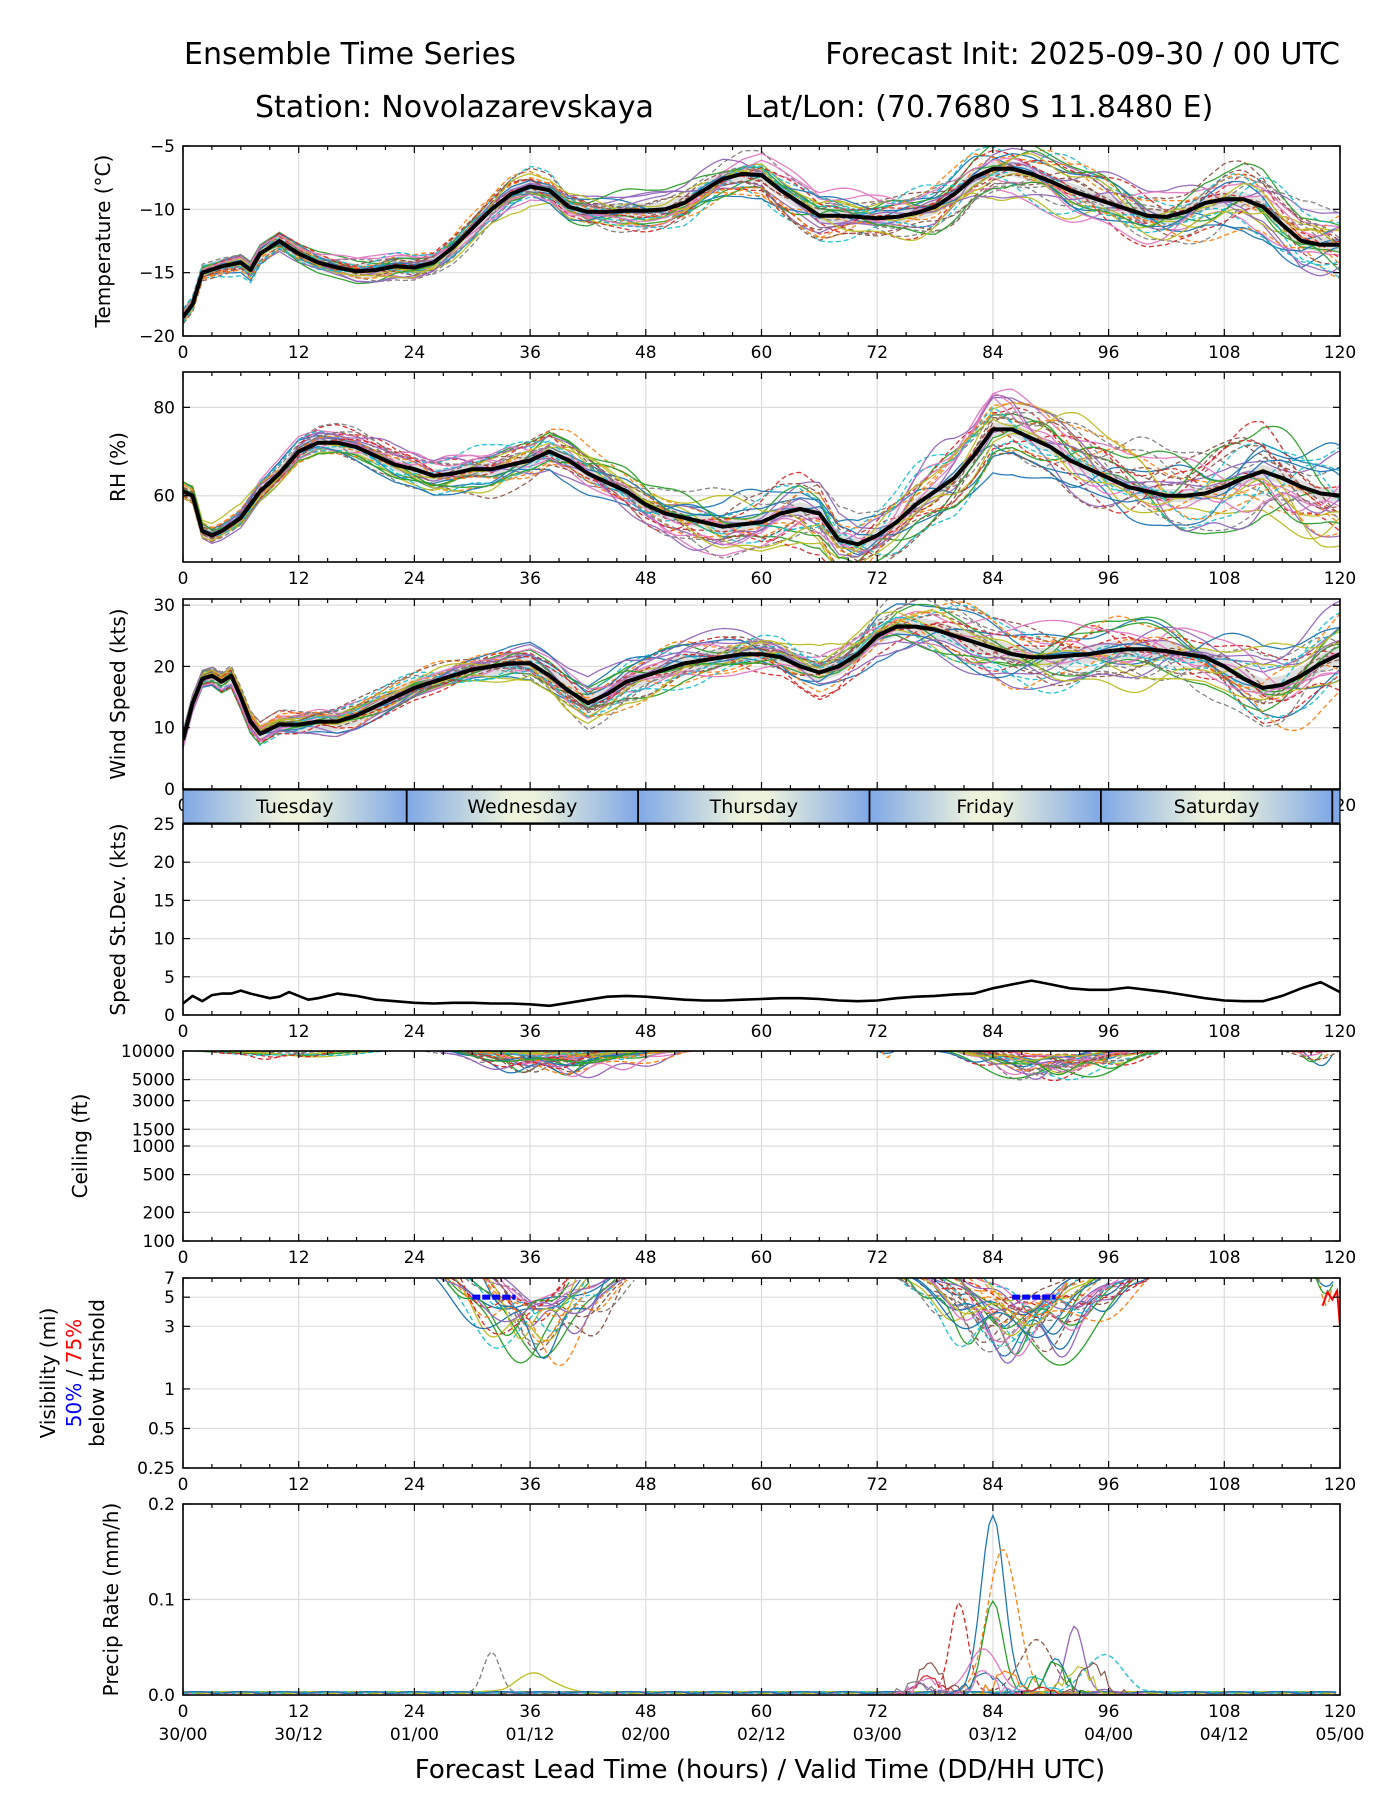  What do you see at coordinates (762, 1258) in the screenshot?
I see `ceiling-x-tick-label: 60` at bounding box center [762, 1258].